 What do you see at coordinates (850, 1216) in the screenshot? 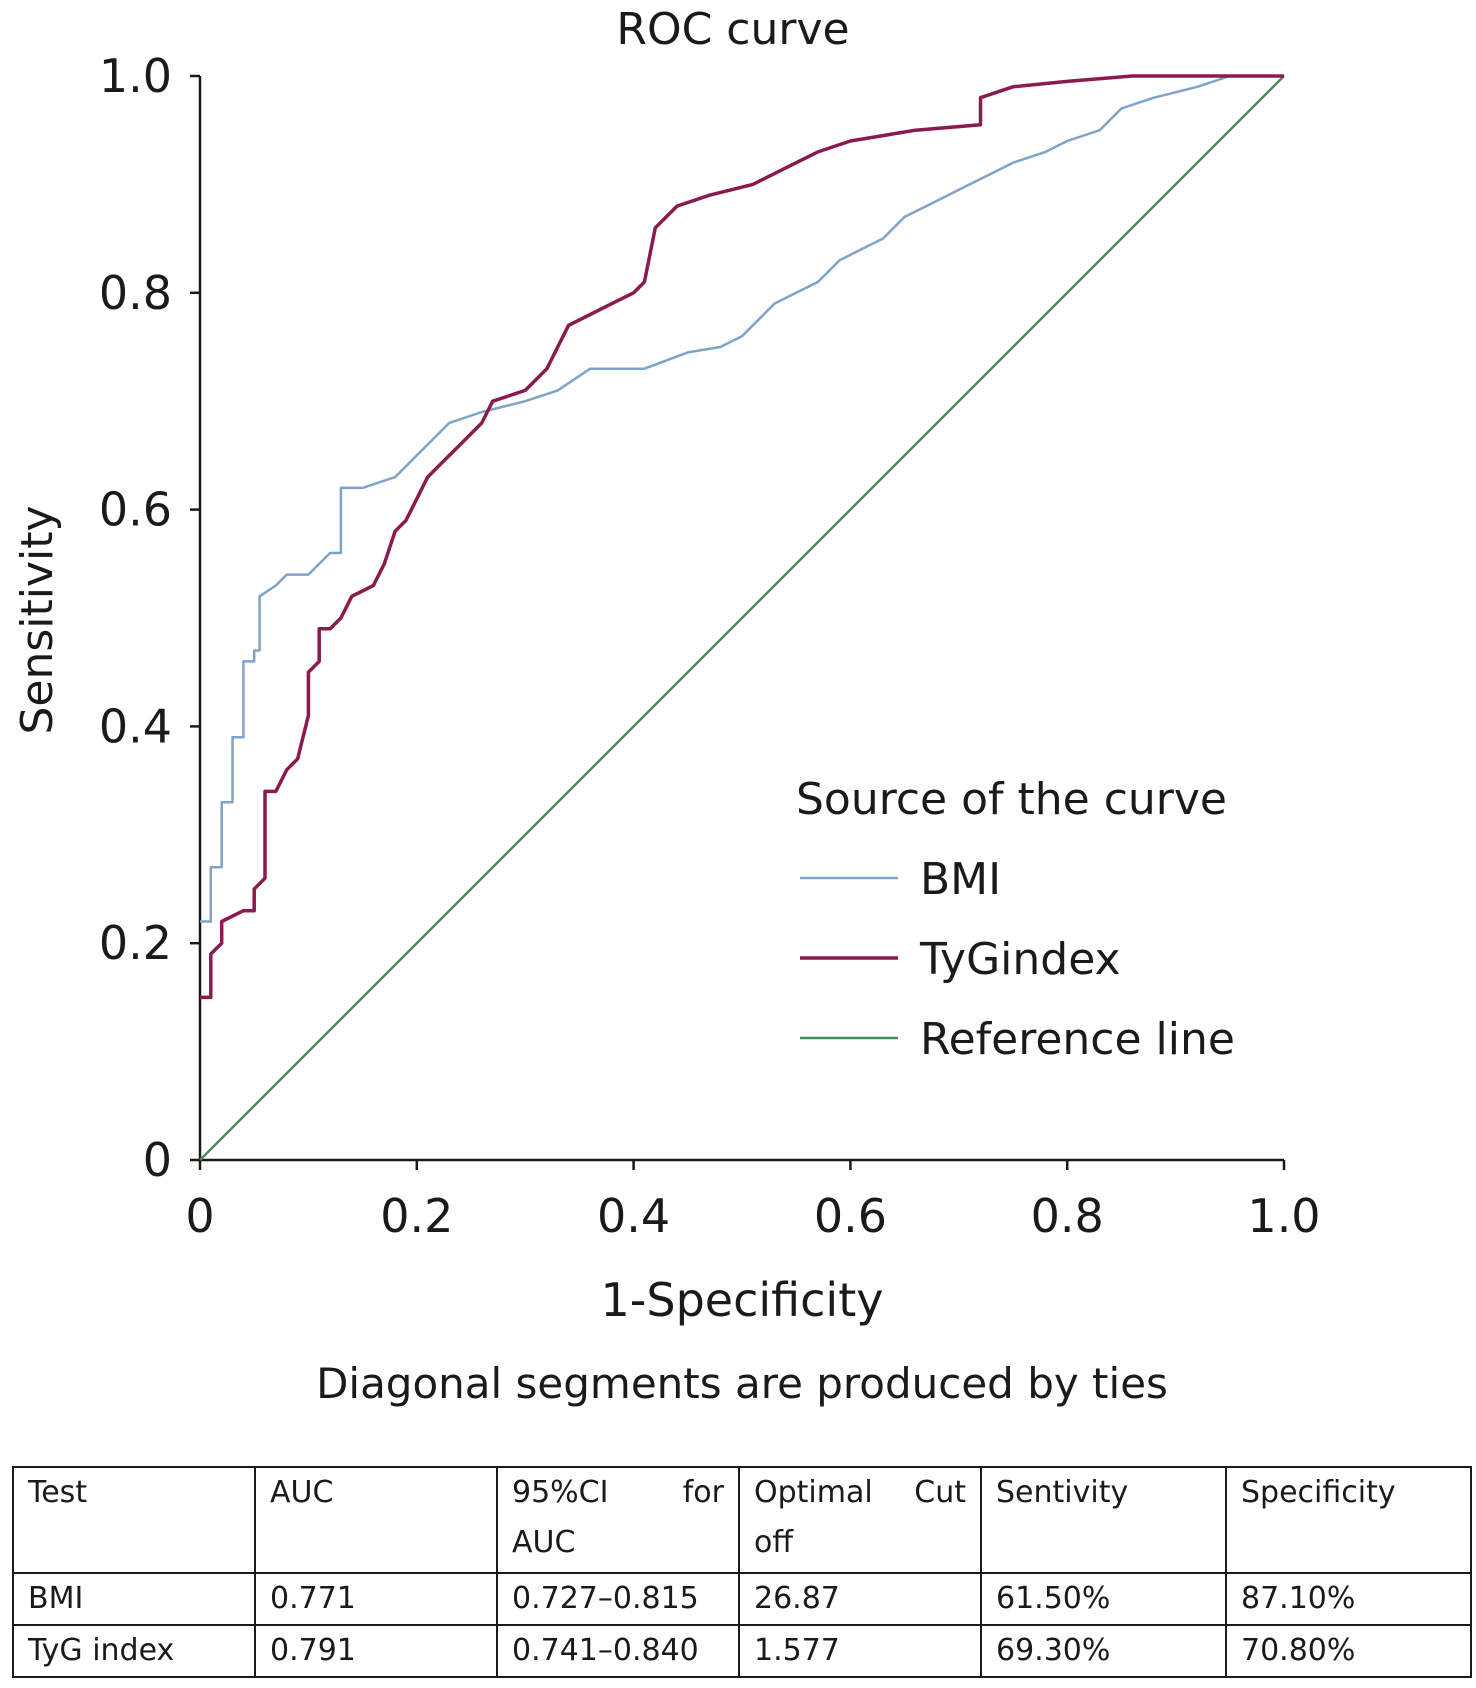
I see `x-tick-label: 0.6` at bounding box center [850, 1216].